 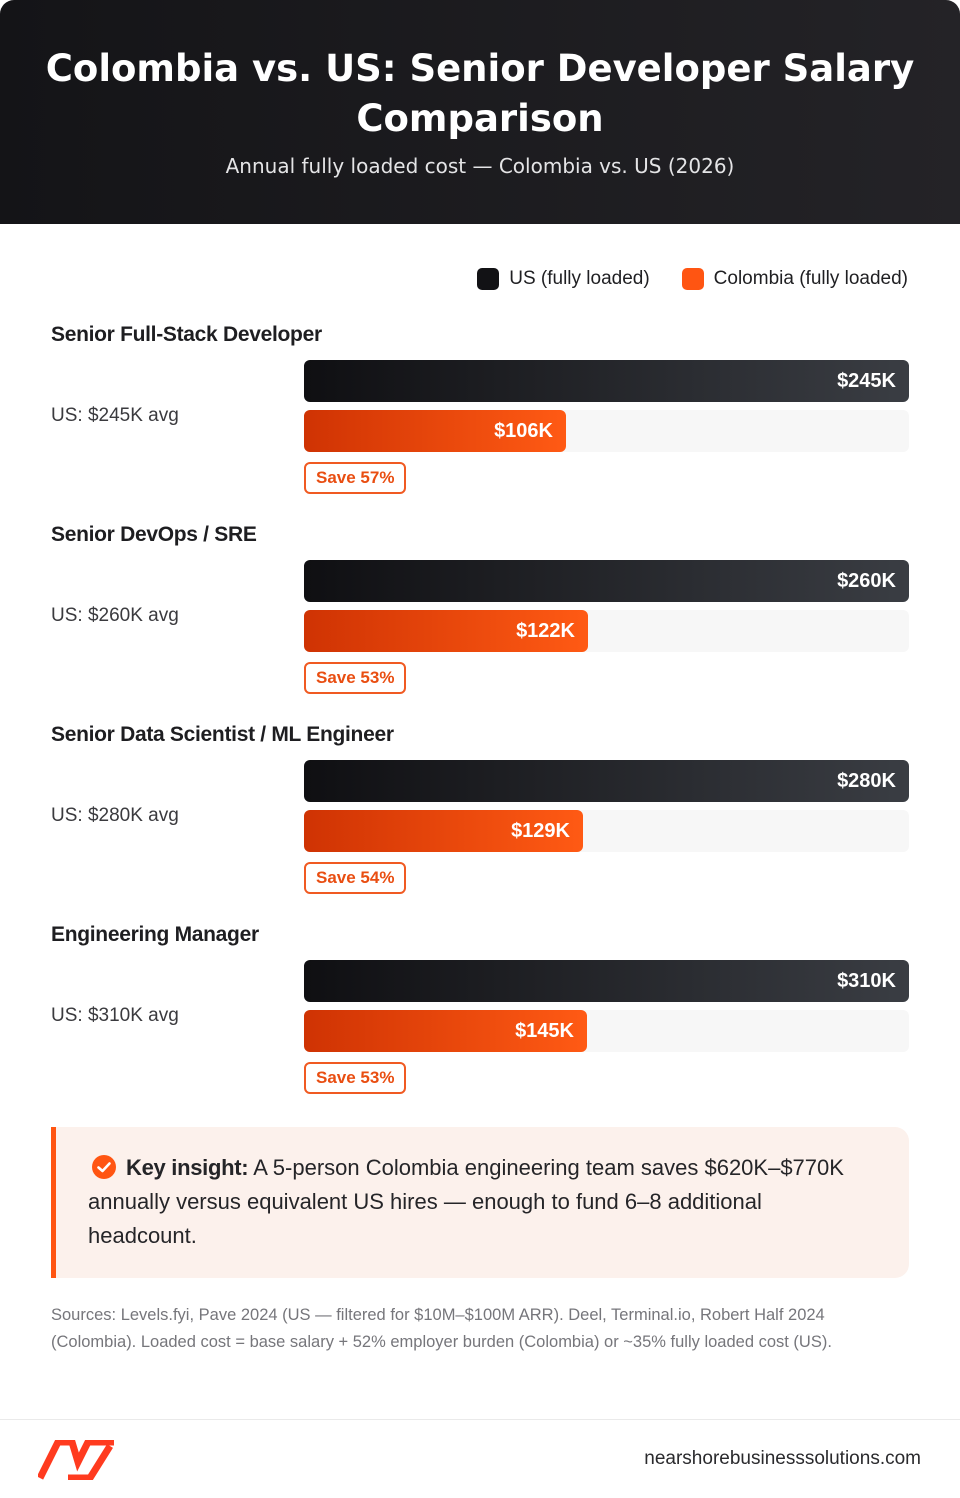 What do you see at coordinates (488, 279) in the screenshot?
I see `legend-swatch-us` at bounding box center [488, 279].